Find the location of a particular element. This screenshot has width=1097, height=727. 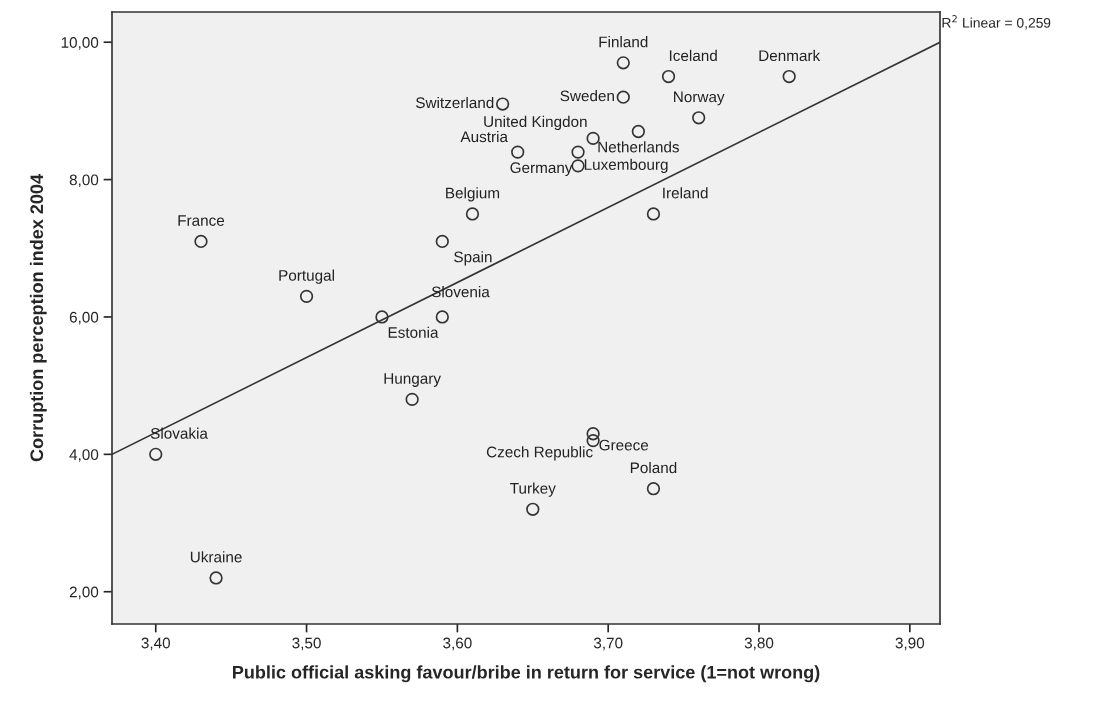

x-tick-label: 3,40 is located at coordinates (156, 644).